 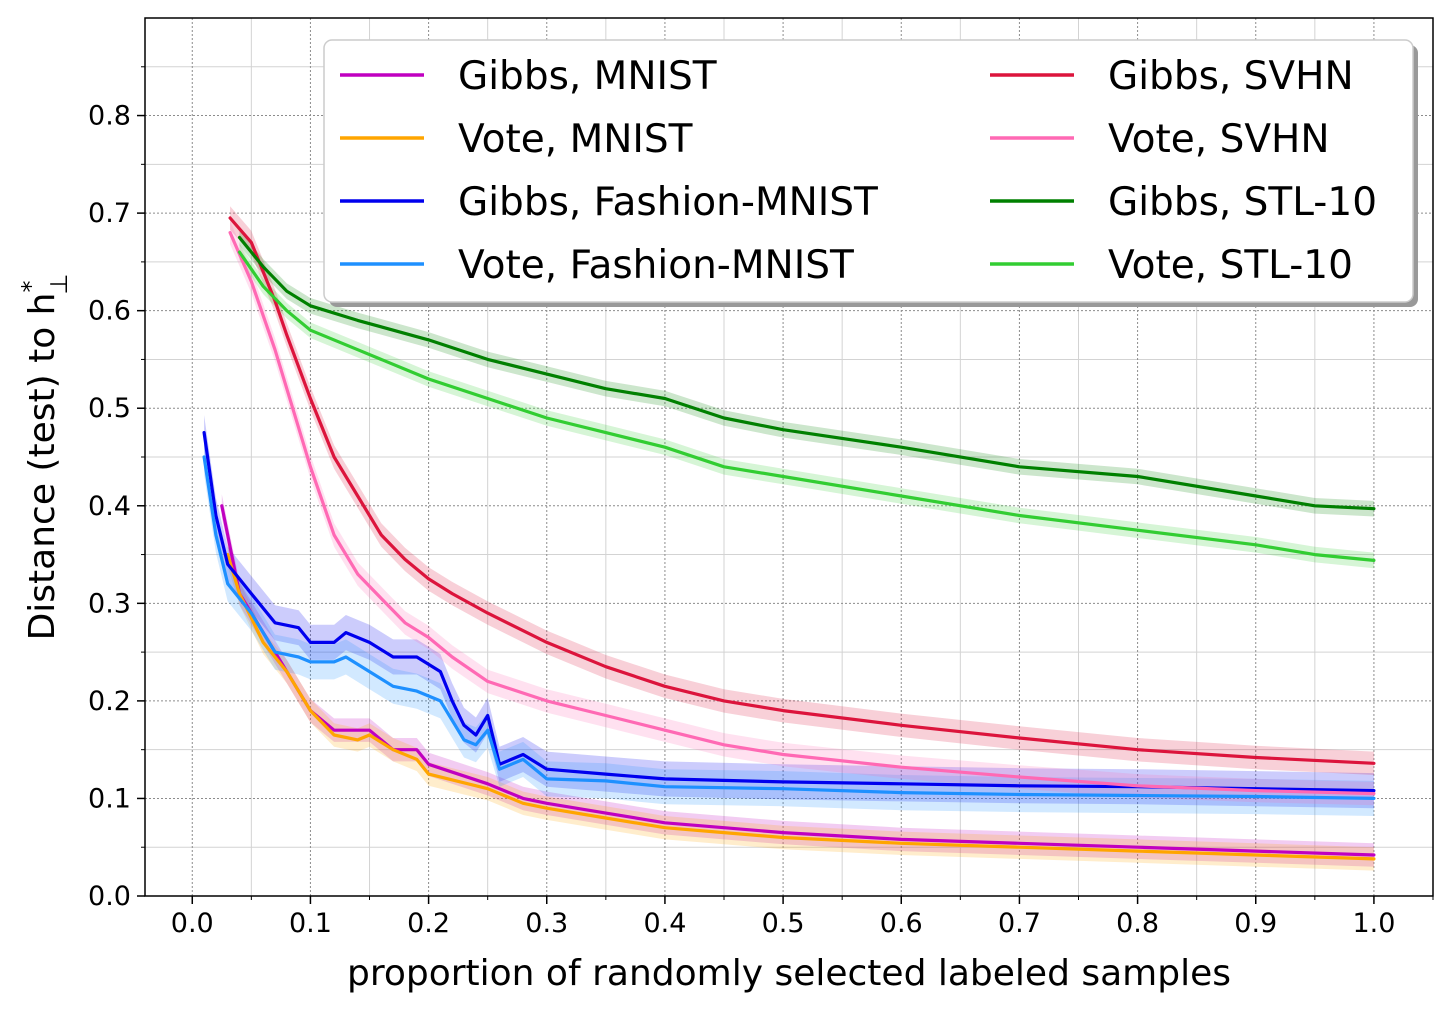 What do you see at coordinates (109, 506) in the screenshot?
I see `y-tick-label: 0.4` at bounding box center [109, 506].